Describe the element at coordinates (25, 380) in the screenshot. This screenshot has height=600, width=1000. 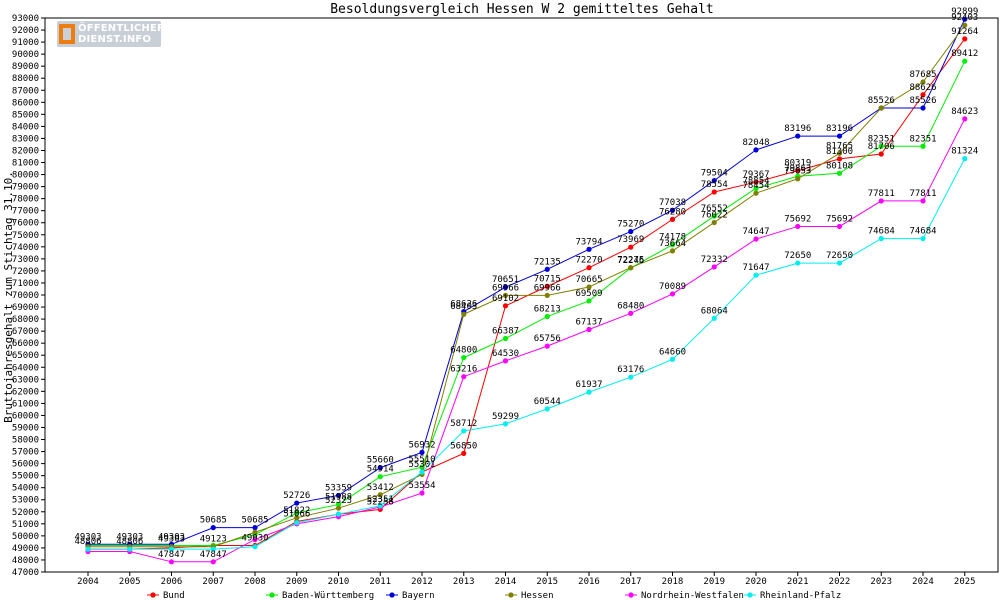
I see `y-tick-label: 63000` at that location.